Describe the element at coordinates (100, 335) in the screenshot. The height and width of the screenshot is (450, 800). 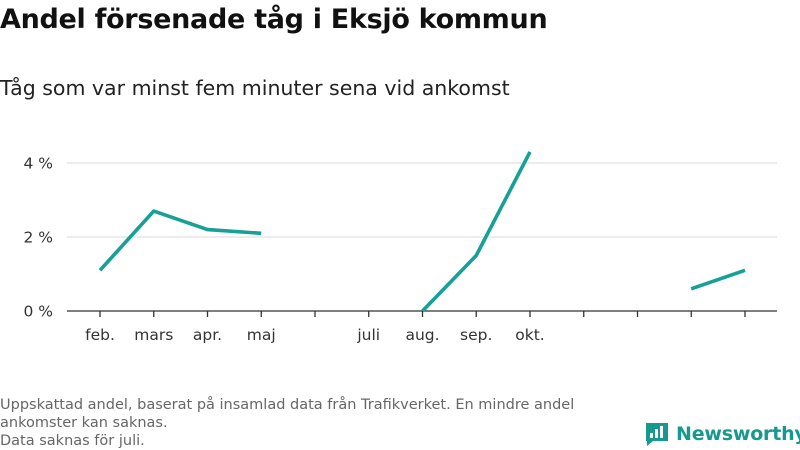
I see `x-tick-label: feb.` at that location.